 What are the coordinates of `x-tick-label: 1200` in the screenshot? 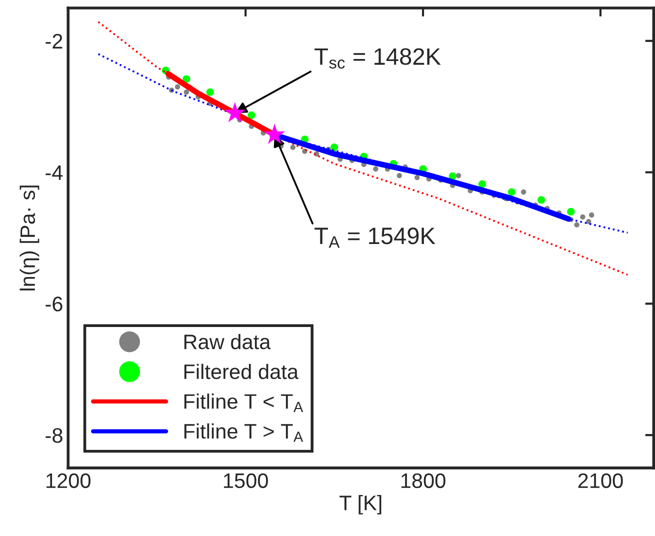 It's located at (68, 480).